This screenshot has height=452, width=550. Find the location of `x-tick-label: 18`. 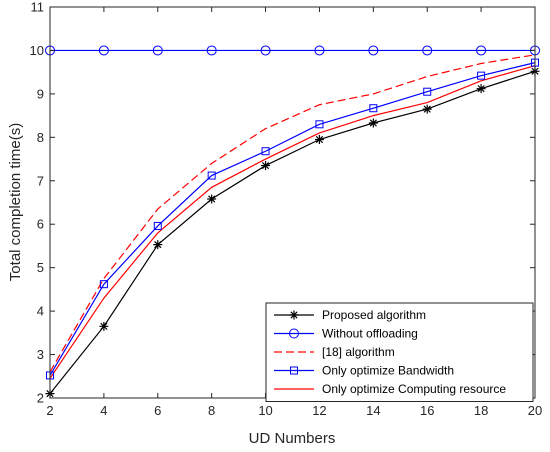

x-tick-label: 18 is located at coordinates (481, 410).